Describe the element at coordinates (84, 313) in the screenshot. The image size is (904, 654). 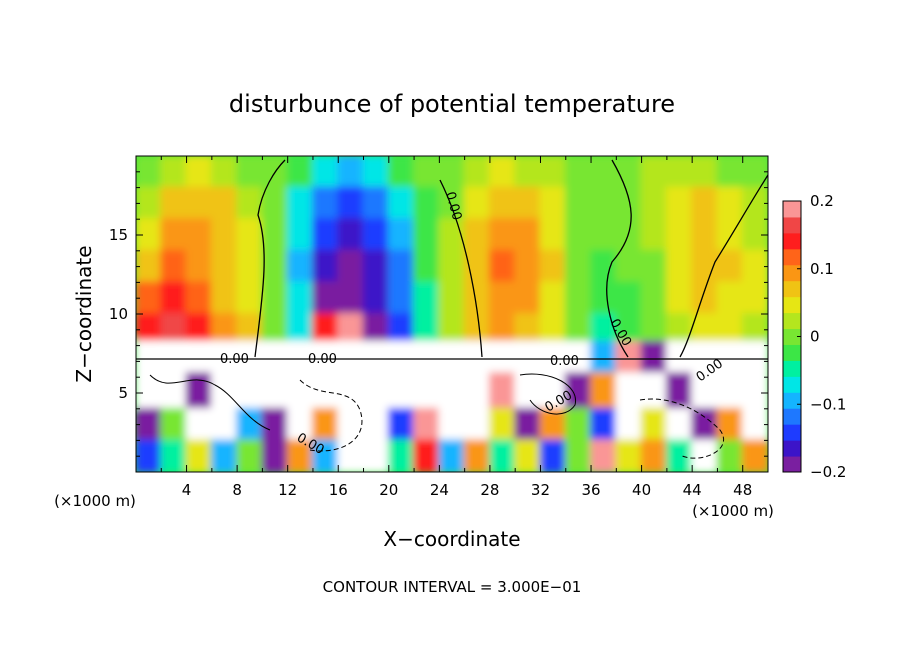
I see `y-axis-label: Z−coordinate` at that location.